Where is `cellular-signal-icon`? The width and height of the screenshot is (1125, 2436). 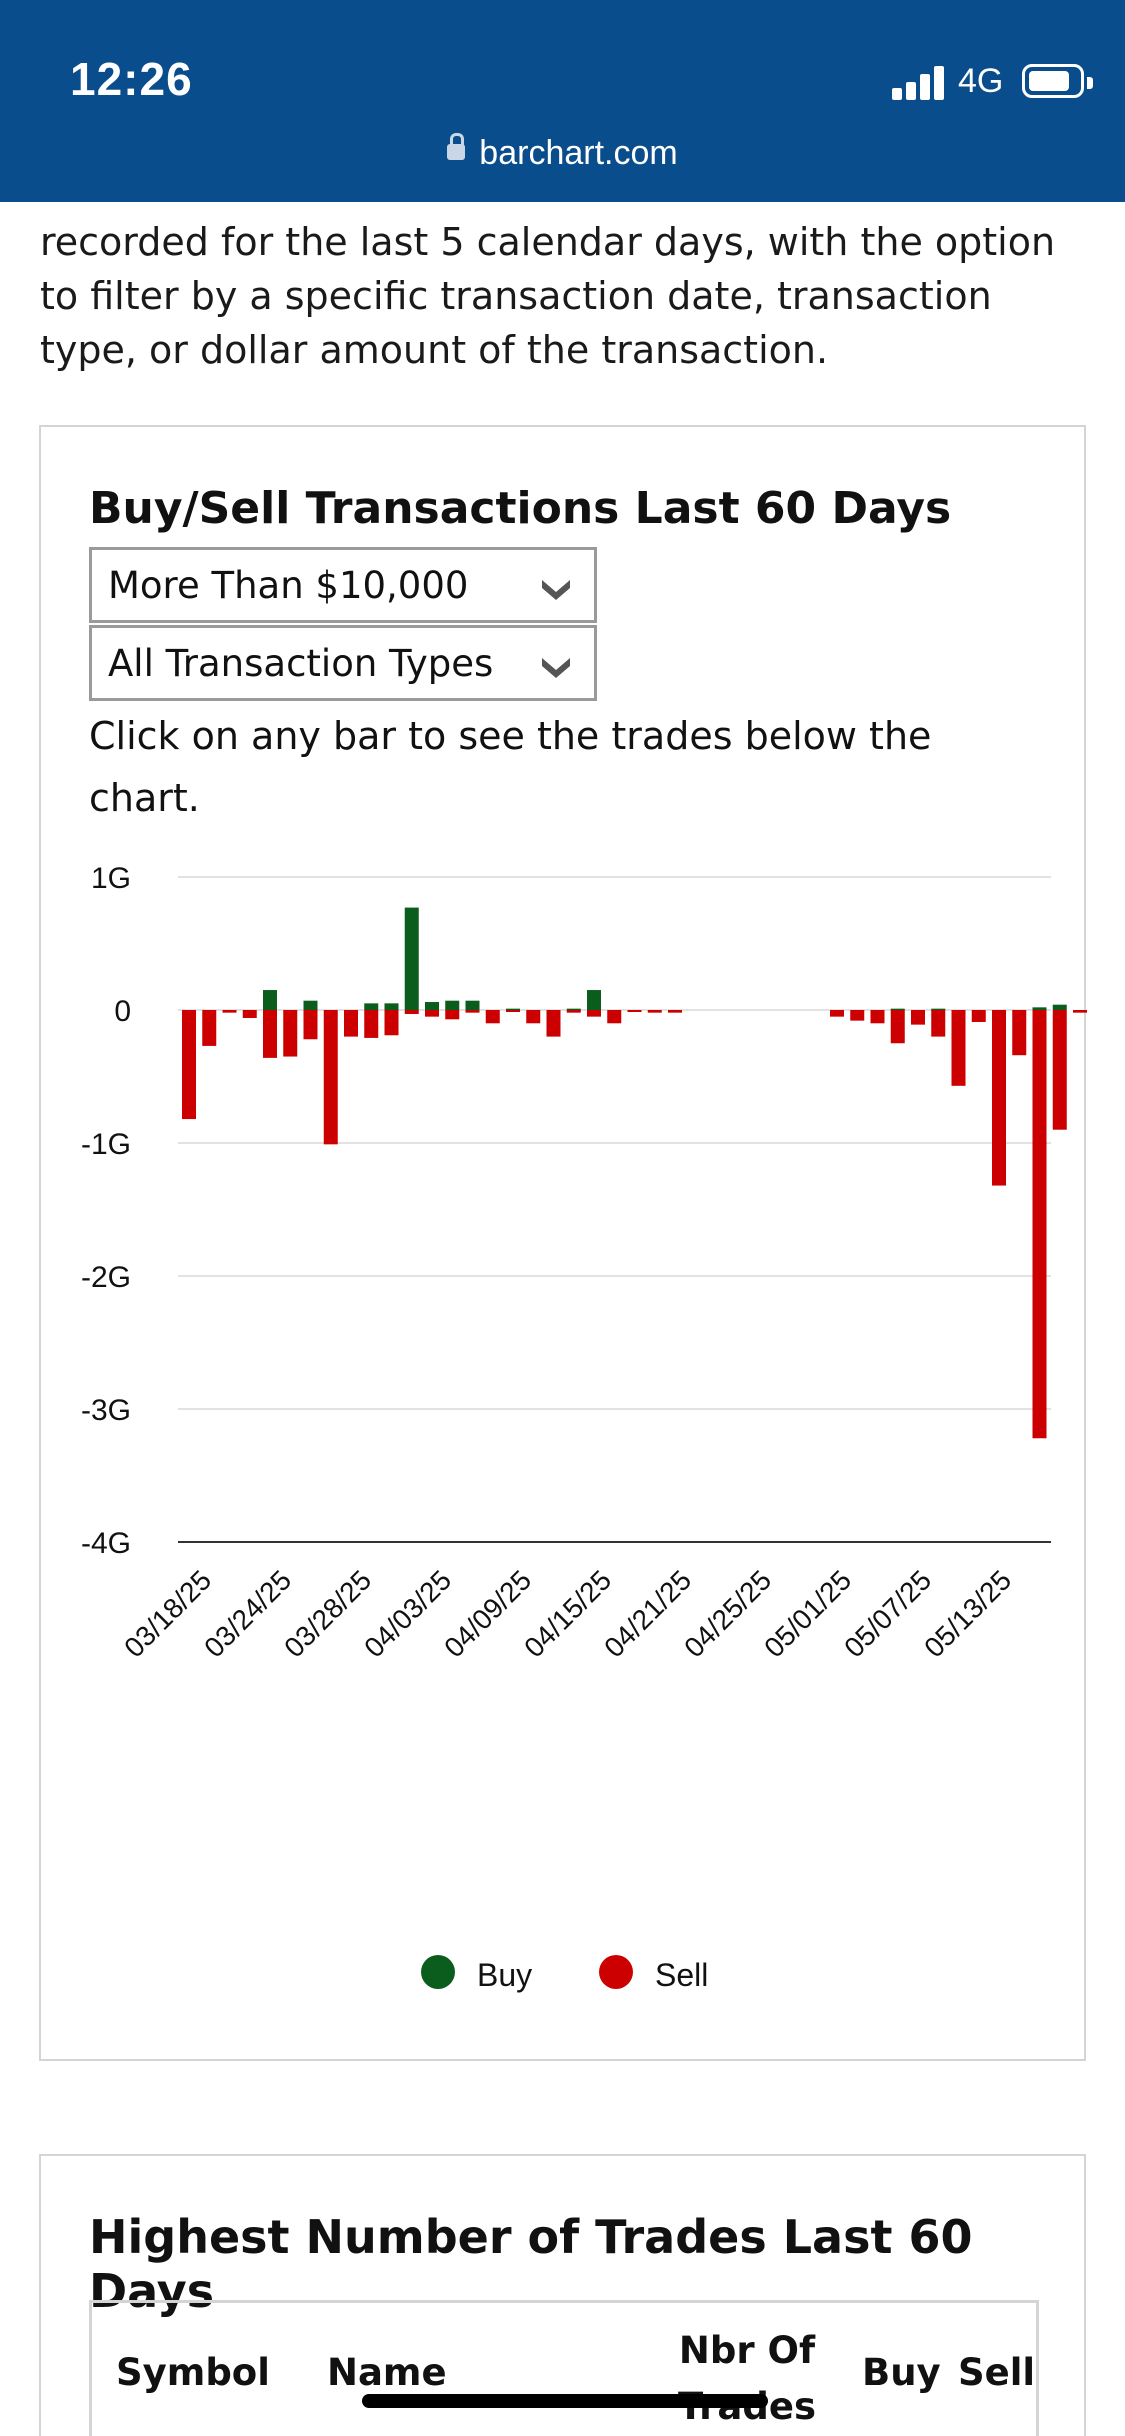
cellular-signal-icon is located at coordinates (918, 82).